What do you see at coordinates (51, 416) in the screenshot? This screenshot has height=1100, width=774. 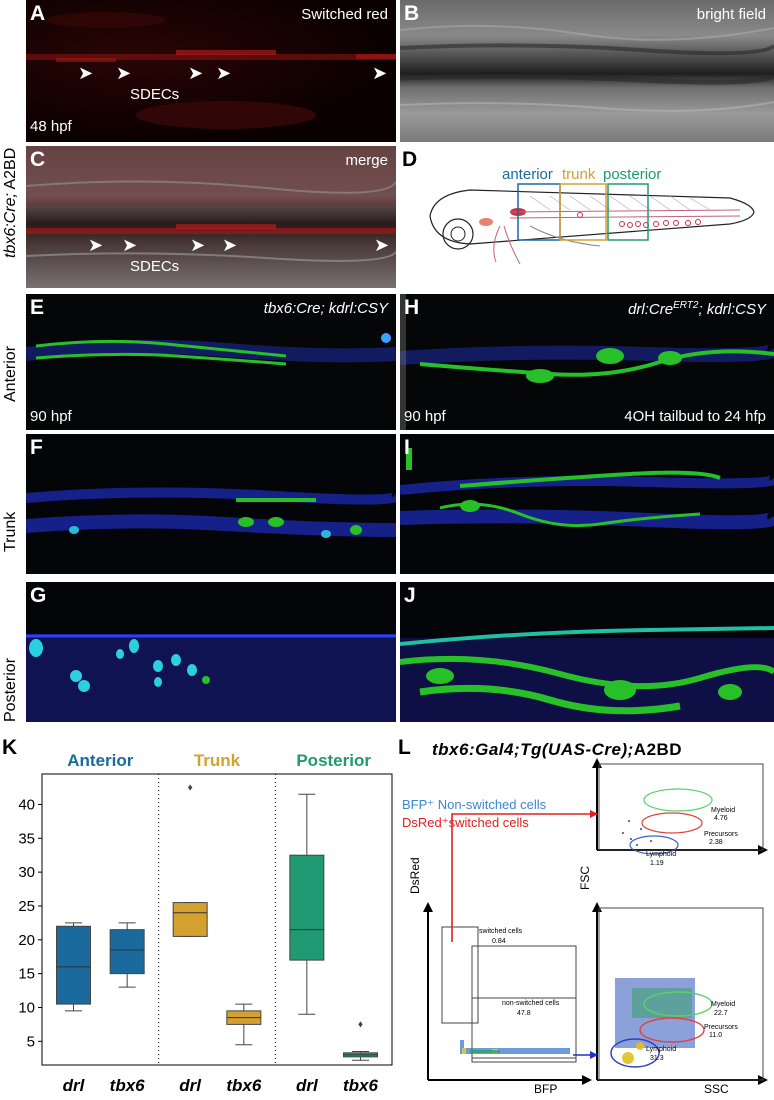 I see `panel-e-stage: 90 hpf` at bounding box center [51, 416].